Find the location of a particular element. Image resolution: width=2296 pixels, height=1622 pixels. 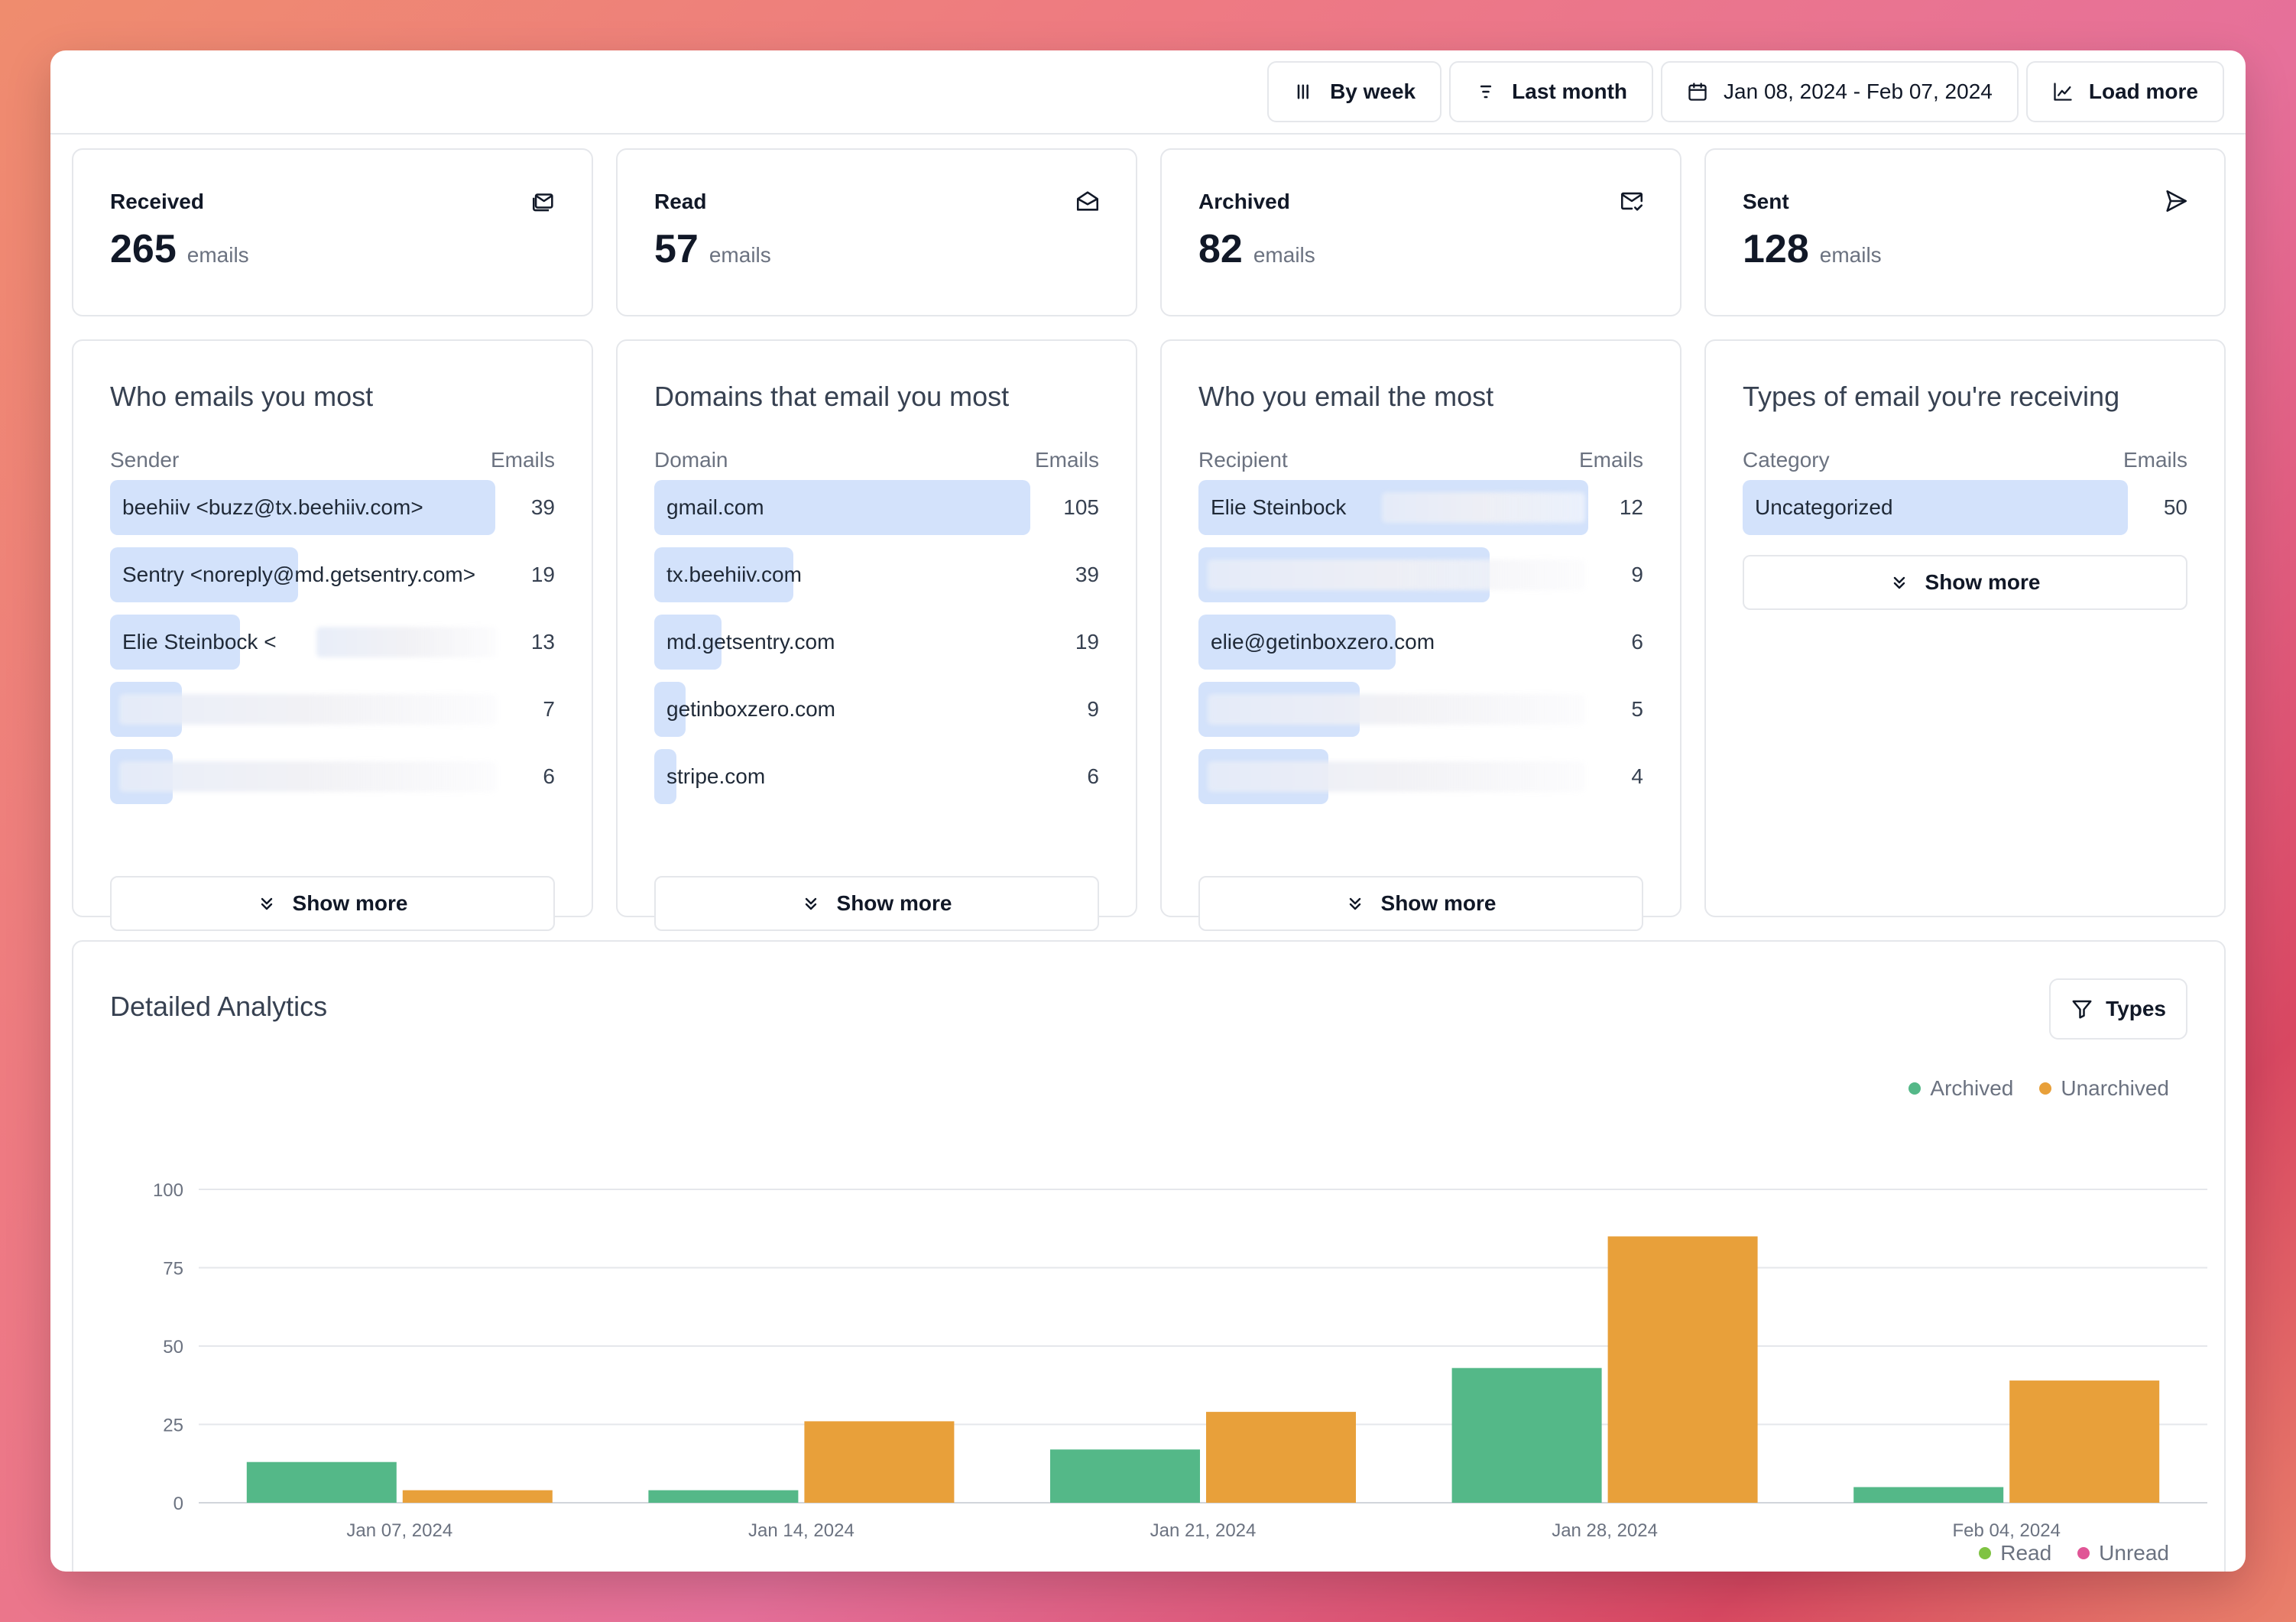

legend-item-unread: Unread is located at coordinates (2123, 1553).